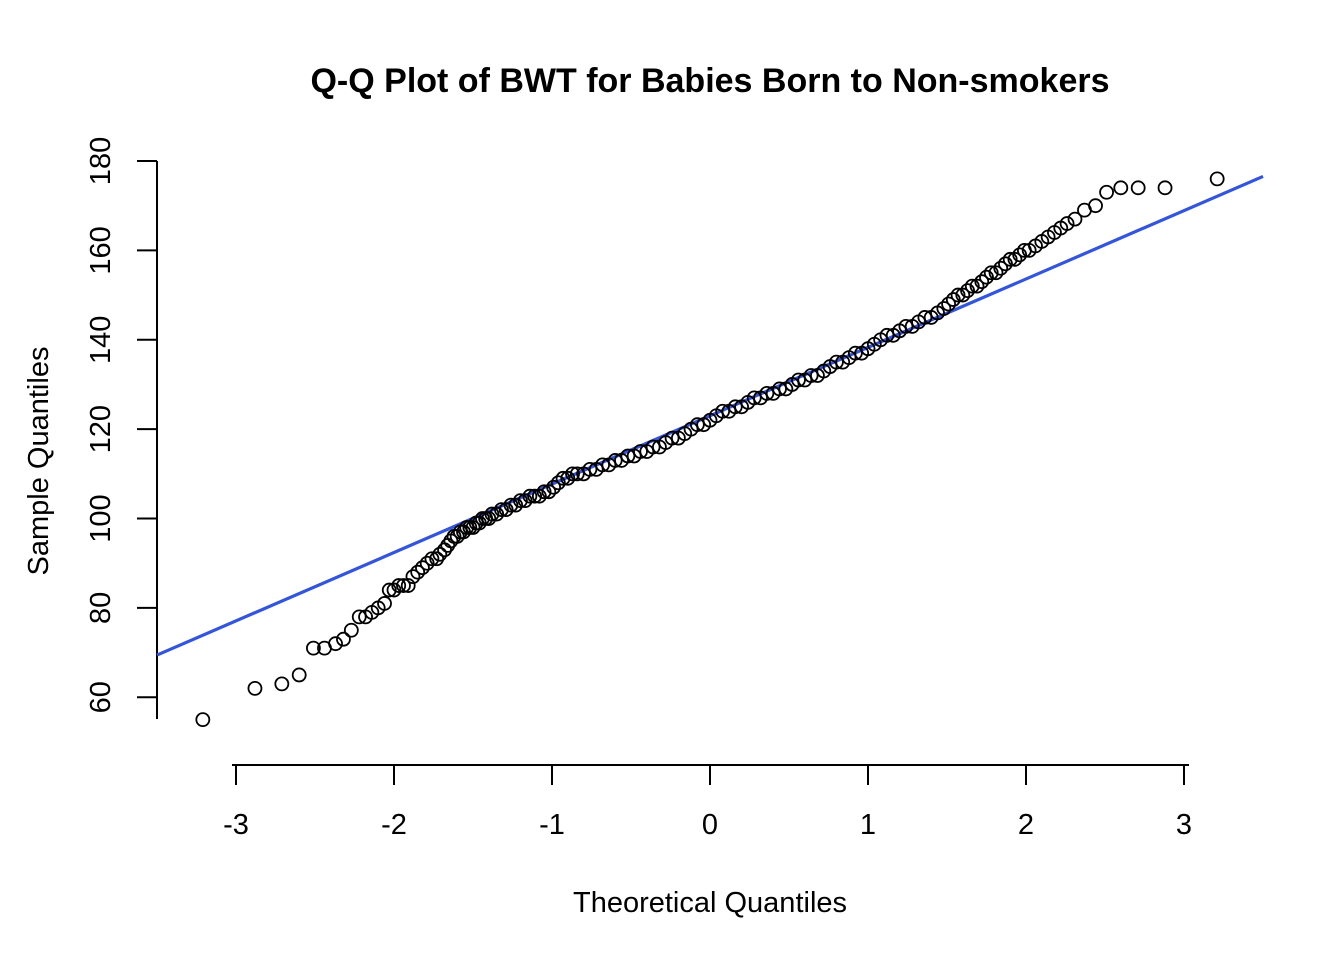 This screenshot has height=960, width=1344. I want to click on x-tick-label: 0, so click(710, 825).